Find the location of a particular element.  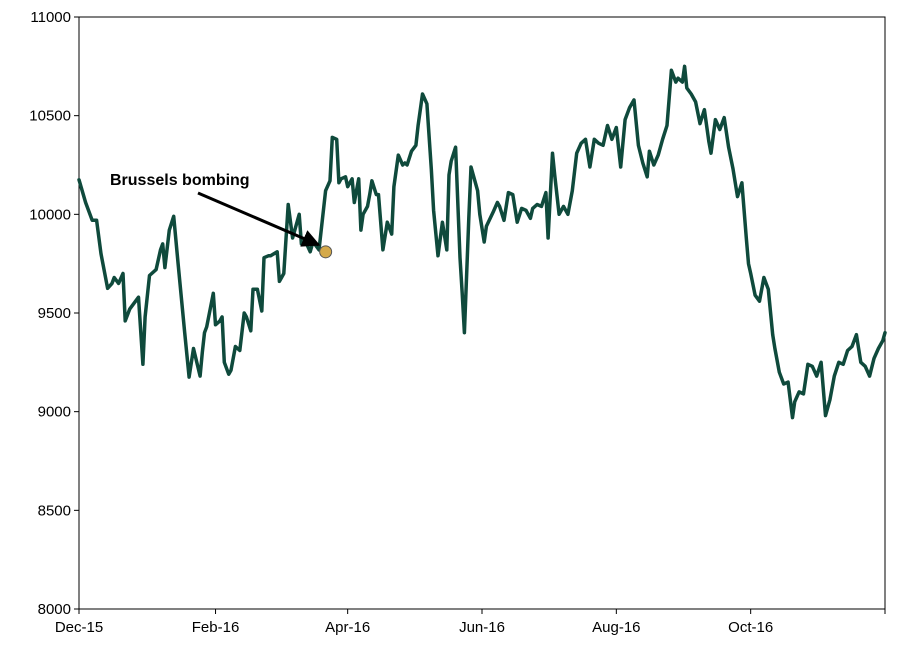

x-tick-label: Dec-15 is located at coordinates (79, 627).